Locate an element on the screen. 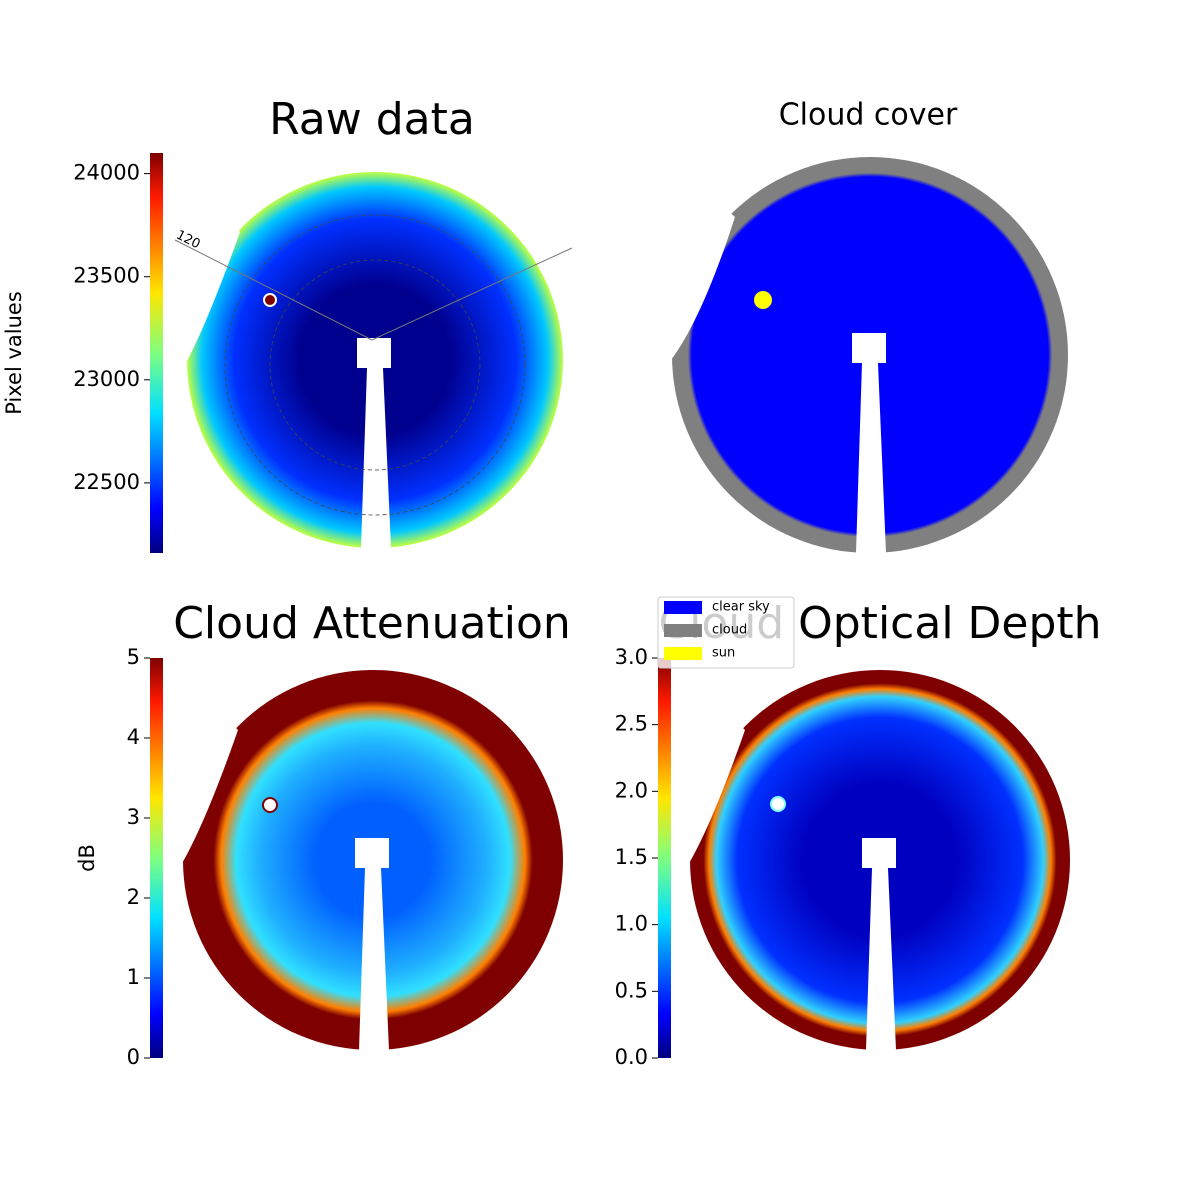 Image resolution: width=1200 pixels, height=1200 pixels. colorbar-label: Pixel values is located at coordinates (14, 353).